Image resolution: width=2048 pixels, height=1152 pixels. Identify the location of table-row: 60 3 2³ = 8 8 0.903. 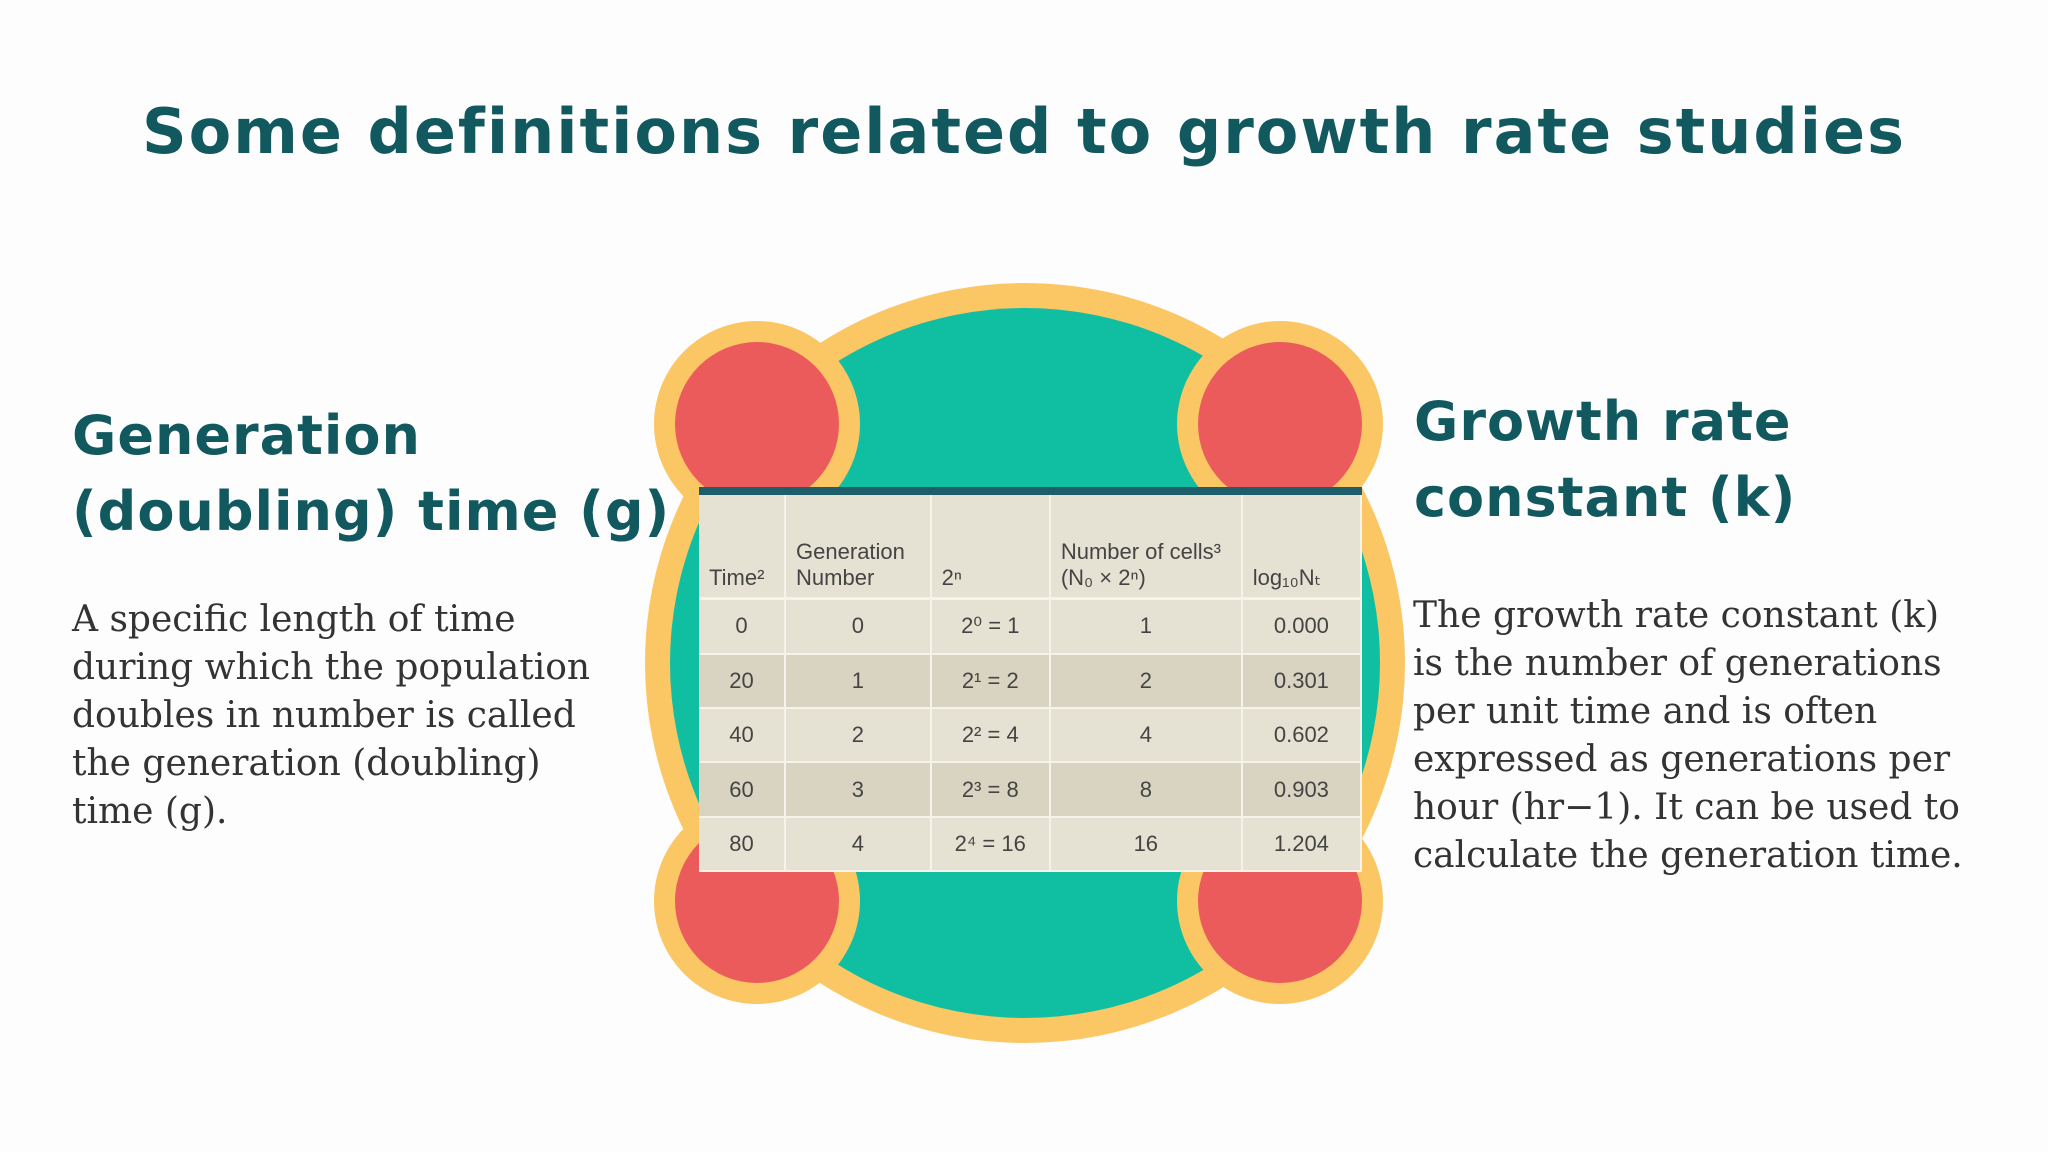
(1031, 790).